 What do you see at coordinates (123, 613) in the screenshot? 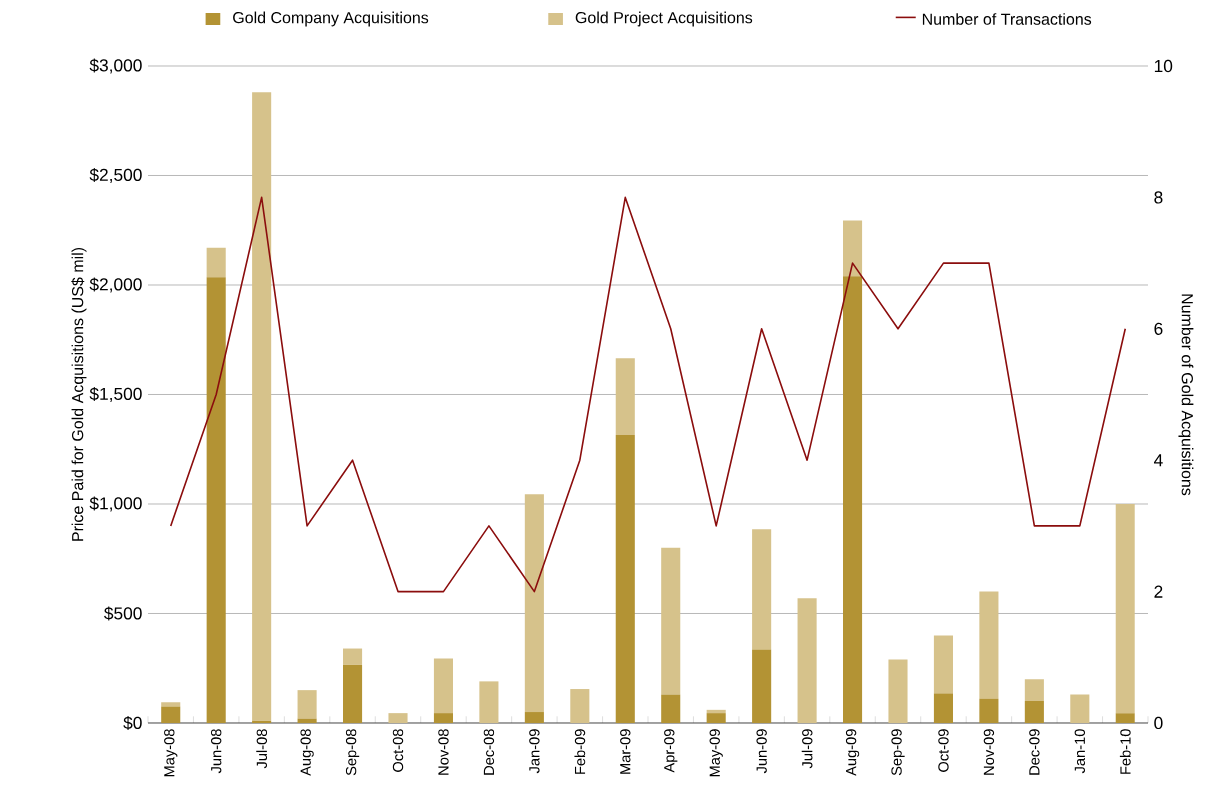
I see `y-tick-label: $500` at bounding box center [123, 613].